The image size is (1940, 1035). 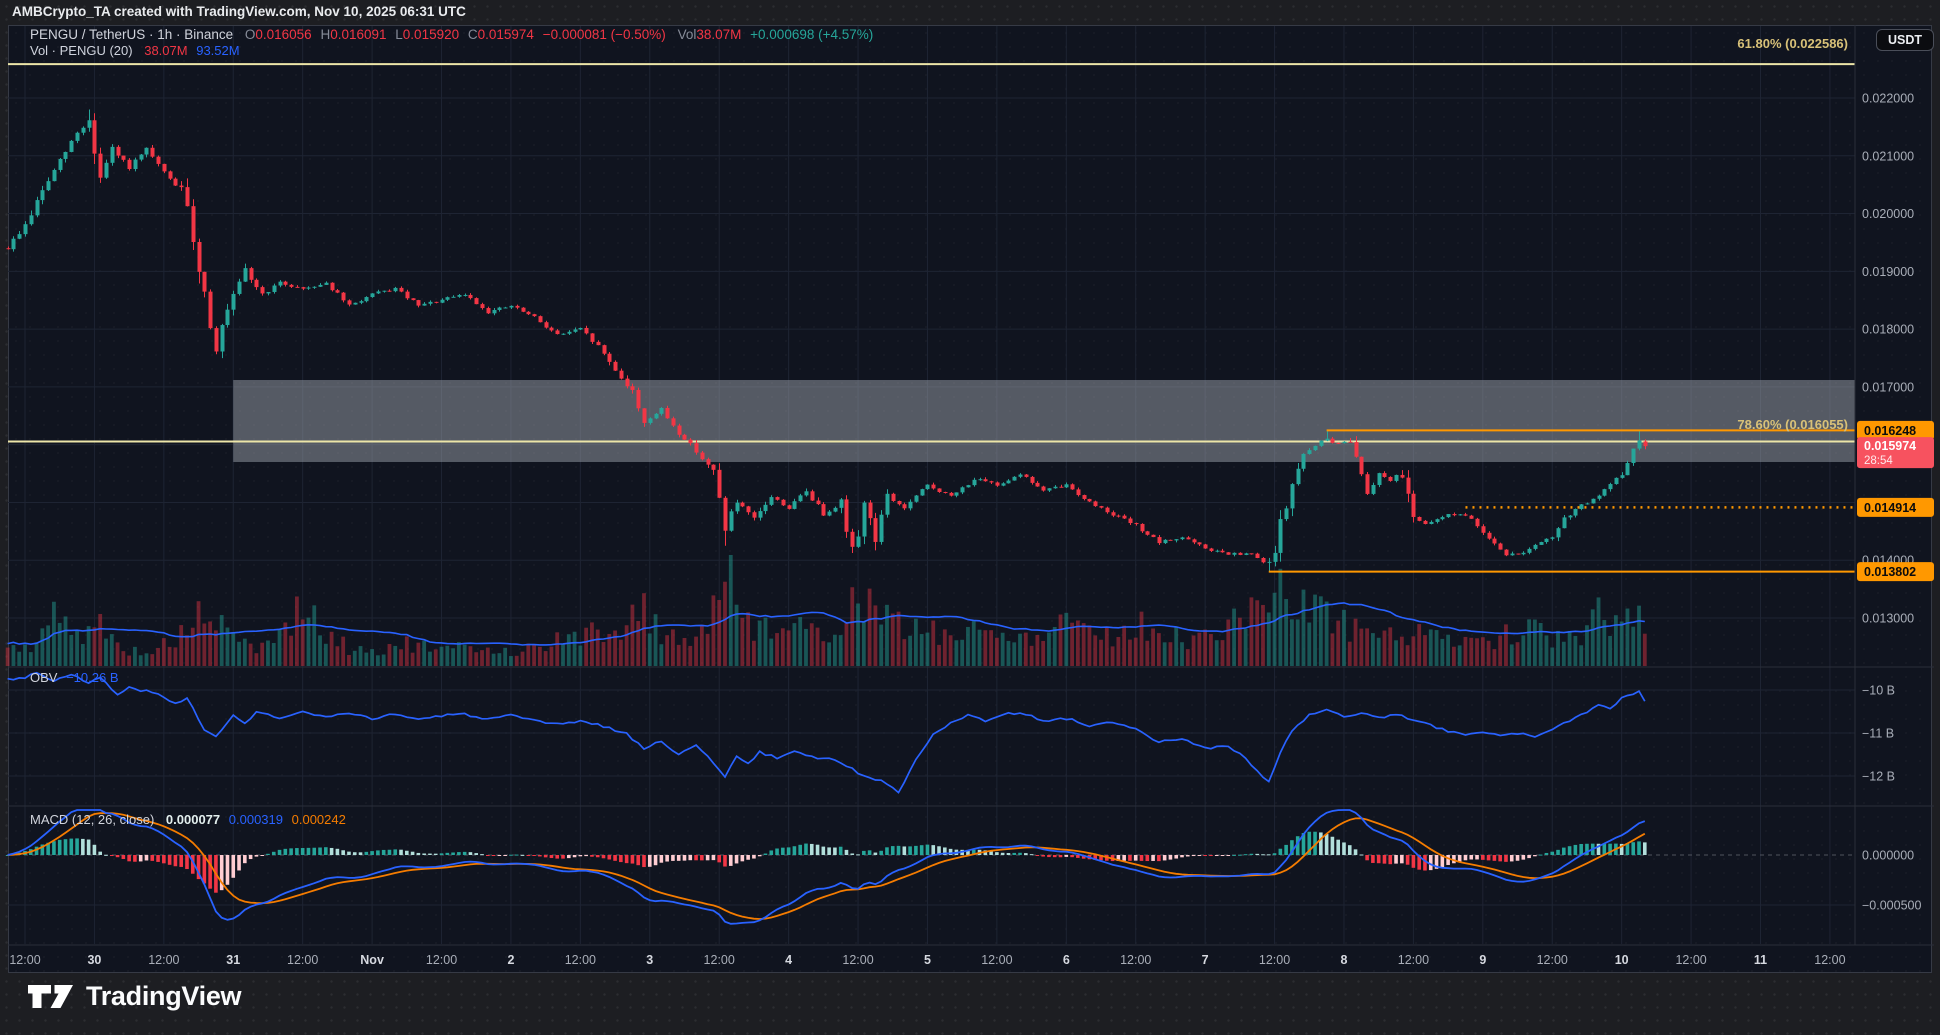 What do you see at coordinates (1888, 99) in the screenshot?
I see `svg-text: 0.022000` at bounding box center [1888, 99].